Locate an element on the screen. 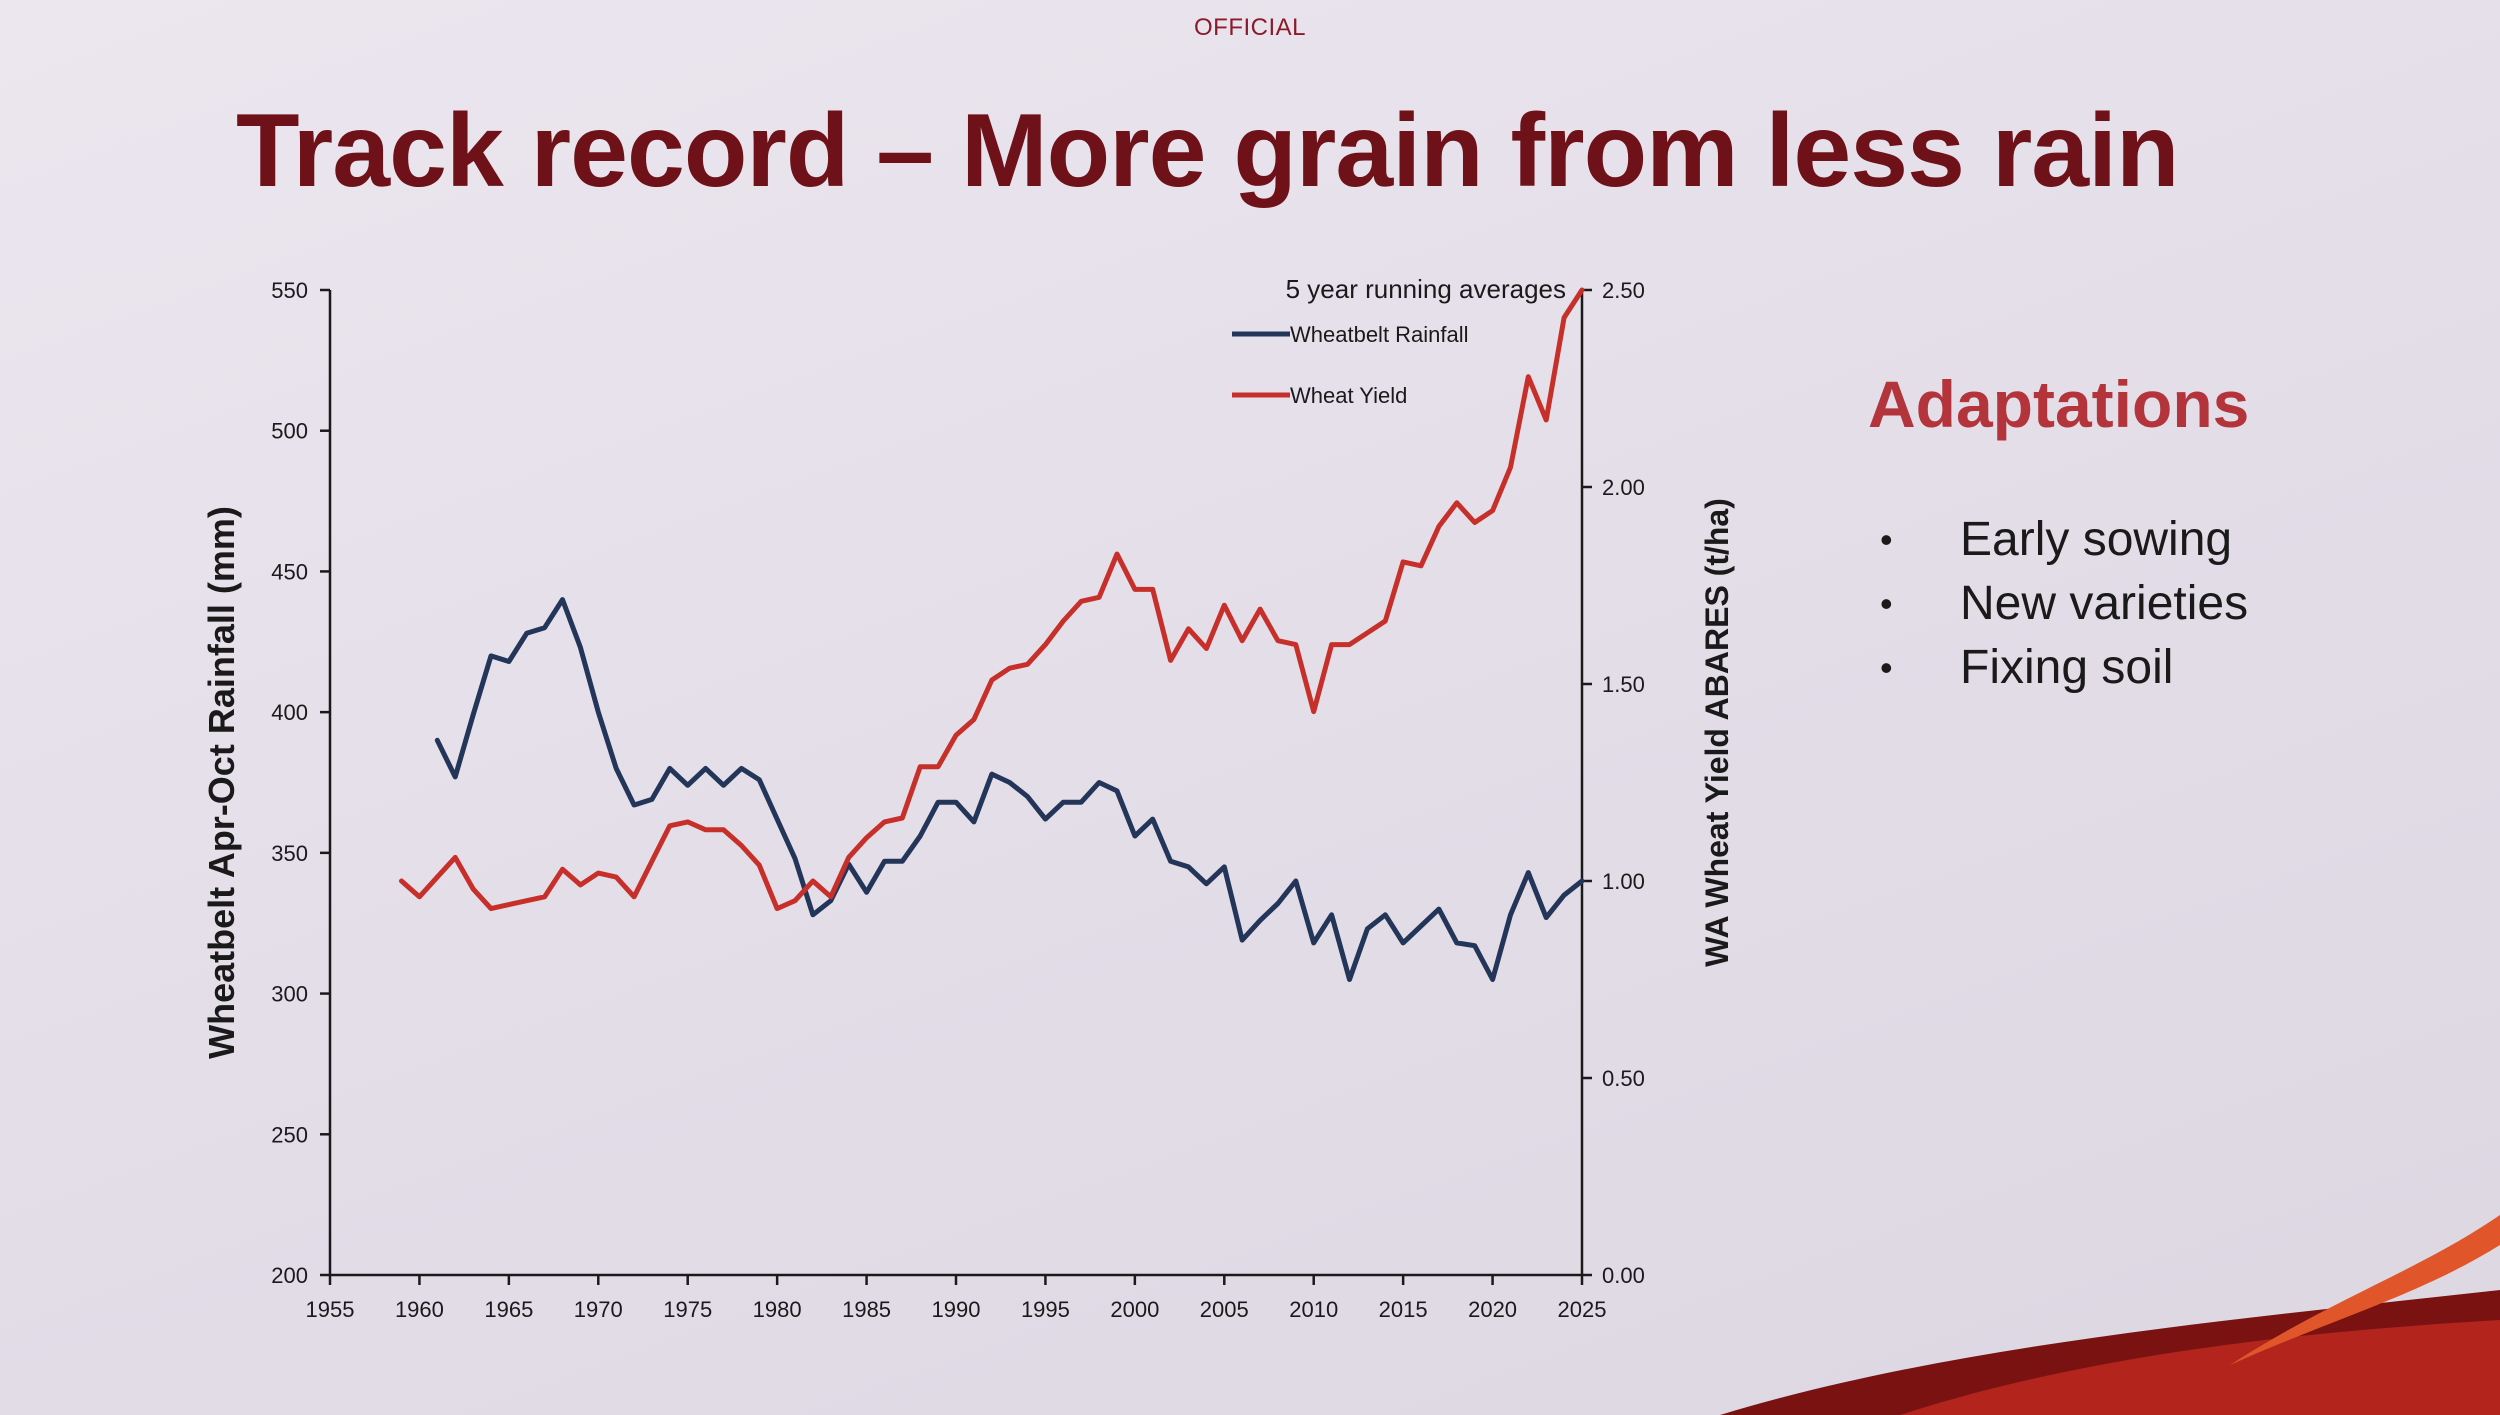 This screenshot has height=1415, width=2500. list-item: • New varieties is located at coordinates (2064, 604).